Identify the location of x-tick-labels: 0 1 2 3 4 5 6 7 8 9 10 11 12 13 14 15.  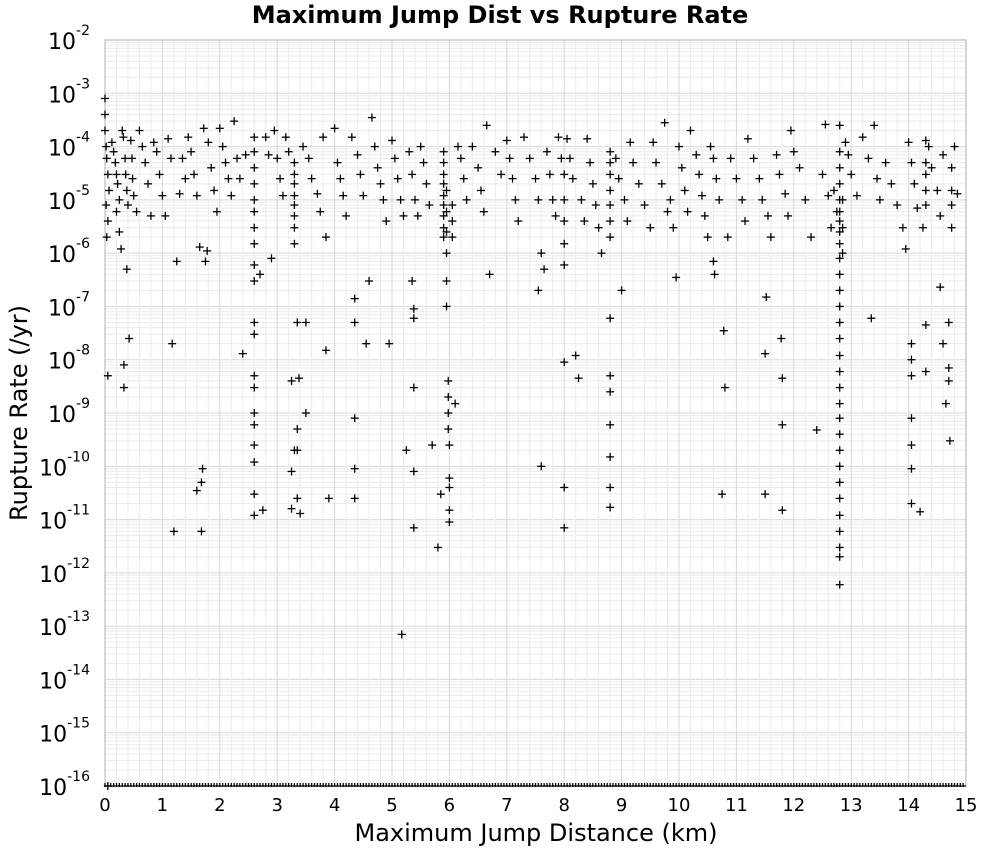
(538, 805).